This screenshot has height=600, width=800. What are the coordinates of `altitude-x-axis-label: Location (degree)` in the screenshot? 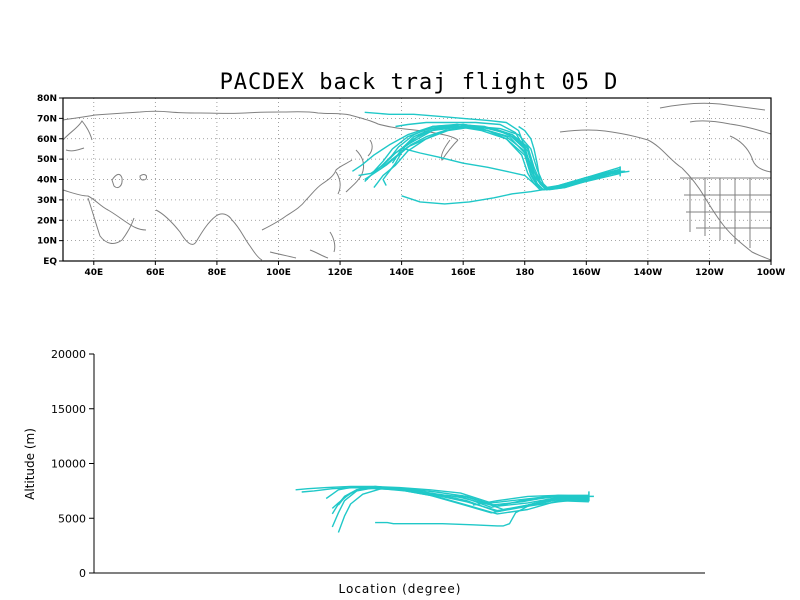 It's located at (400, 589).